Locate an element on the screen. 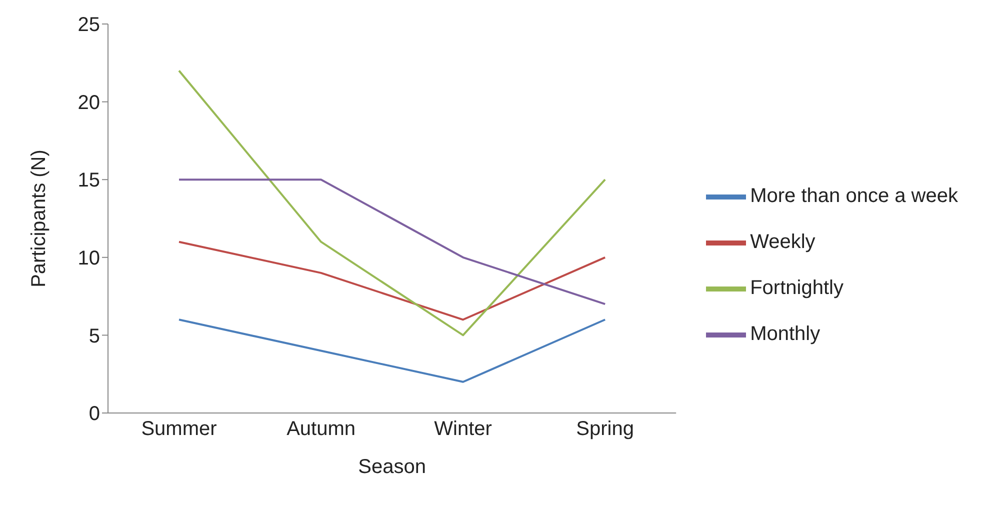  x-tick-label: Spring is located at coordinates (605, 429).